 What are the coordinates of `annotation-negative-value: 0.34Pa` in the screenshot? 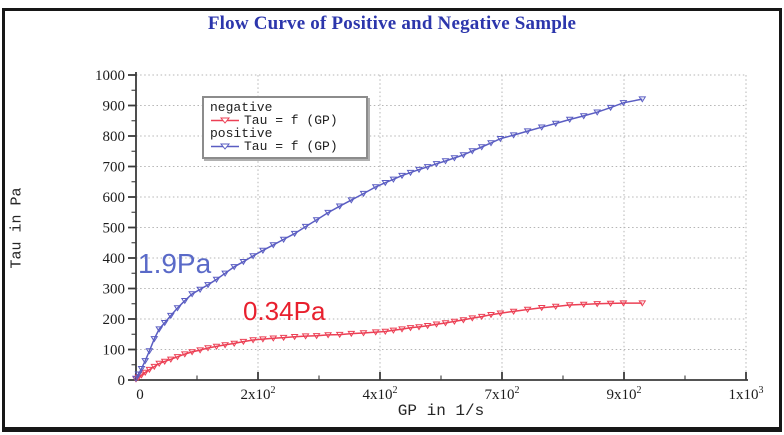 It's located at (284, 311).